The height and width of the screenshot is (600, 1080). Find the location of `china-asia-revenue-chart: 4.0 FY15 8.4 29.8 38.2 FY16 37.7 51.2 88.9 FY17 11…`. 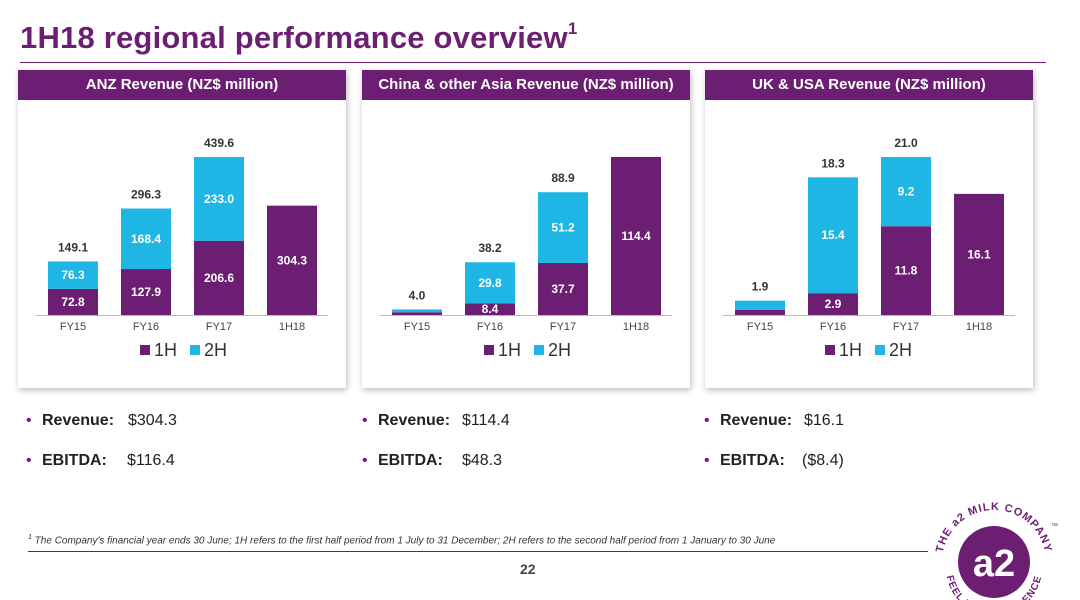

china-asia-revenue-chart: 4.0 FY15 8.4 29.8 38.2 FY16 37.7 51.2 88.9 FY17 11… is located at coordinates (526, 258).